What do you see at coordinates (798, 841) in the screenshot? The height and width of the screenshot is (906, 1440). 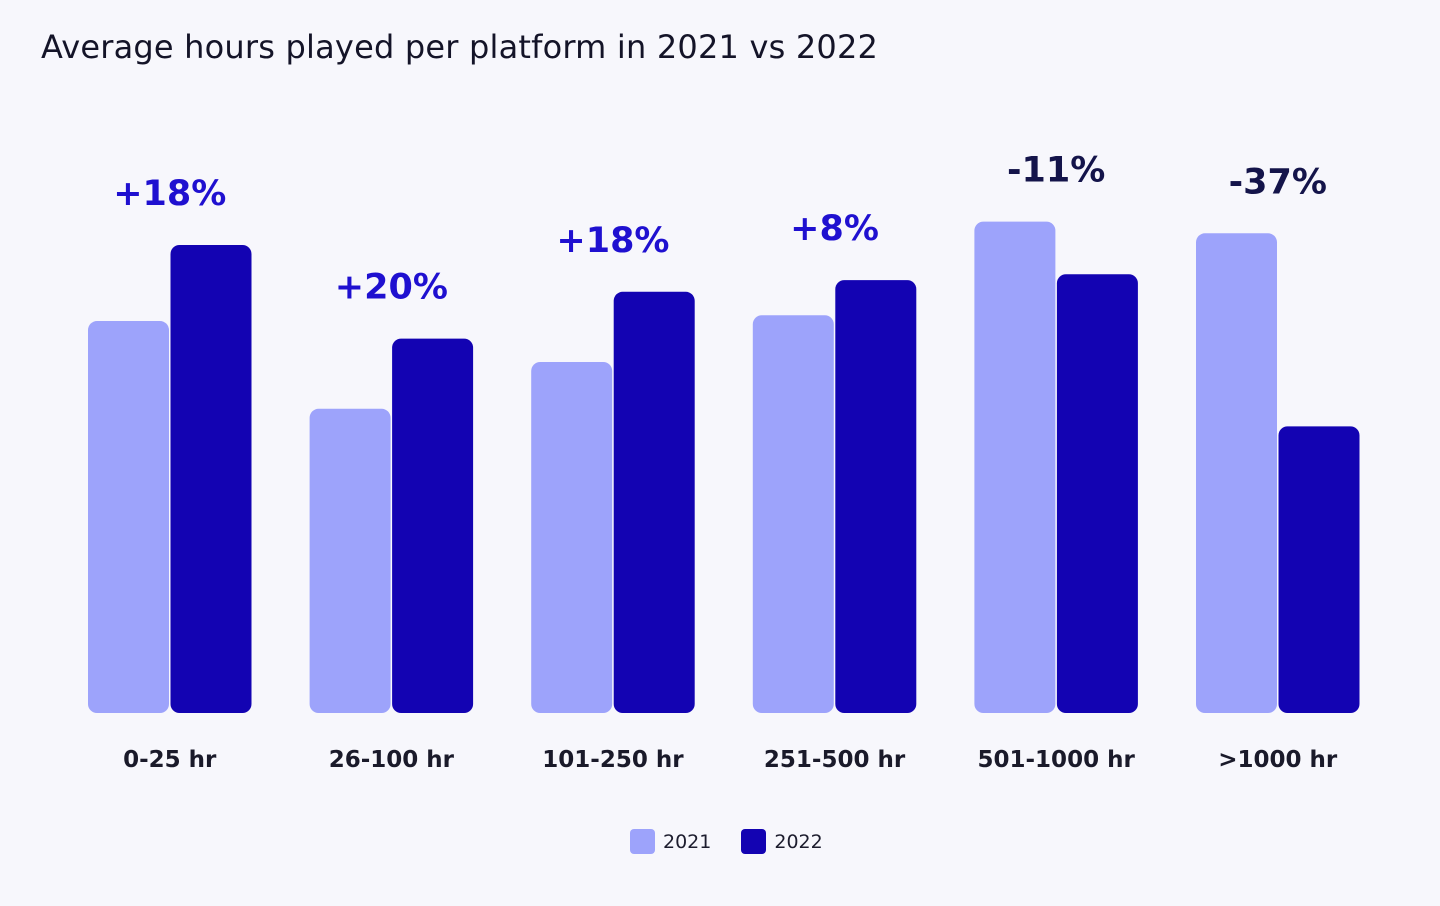 I see `legend-label-2022: 2022` at bounding box center [798, 841].